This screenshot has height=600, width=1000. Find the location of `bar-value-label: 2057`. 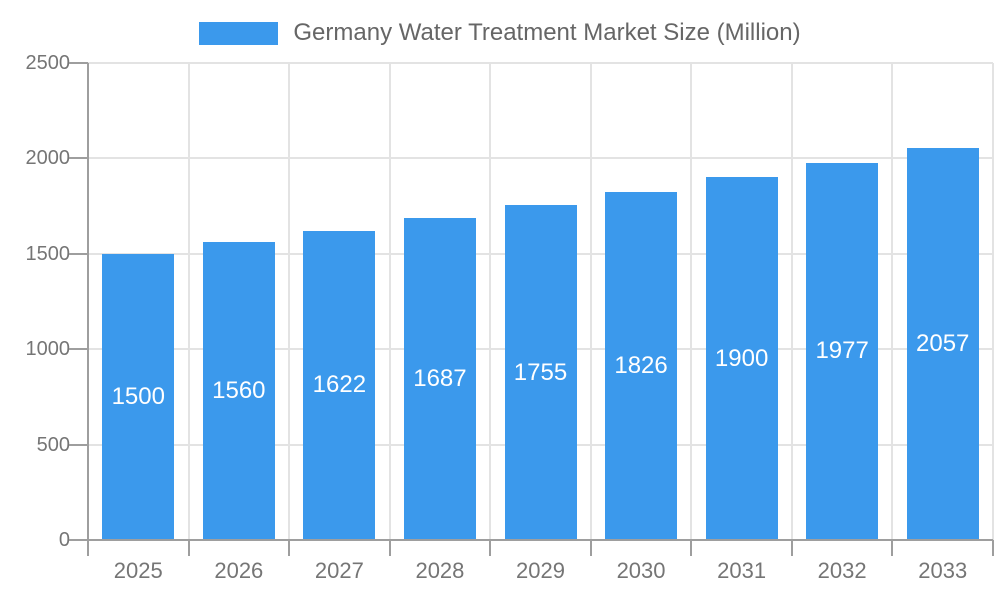

bar-value-label: 2057 is located at coordinates (943, 343).